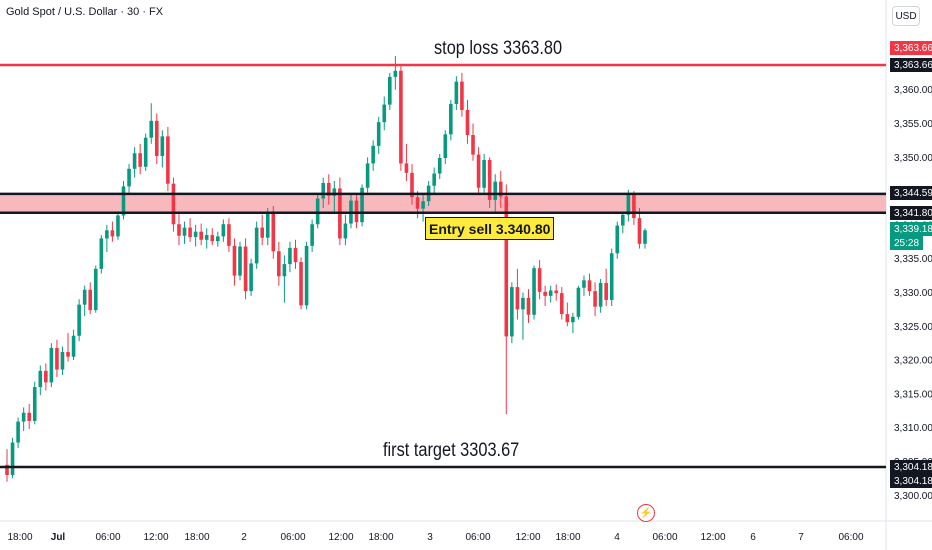 The height and width of the screenshot is (550, 932). I want to click on y-tick-label: 3,360.00, so click(913, 90).